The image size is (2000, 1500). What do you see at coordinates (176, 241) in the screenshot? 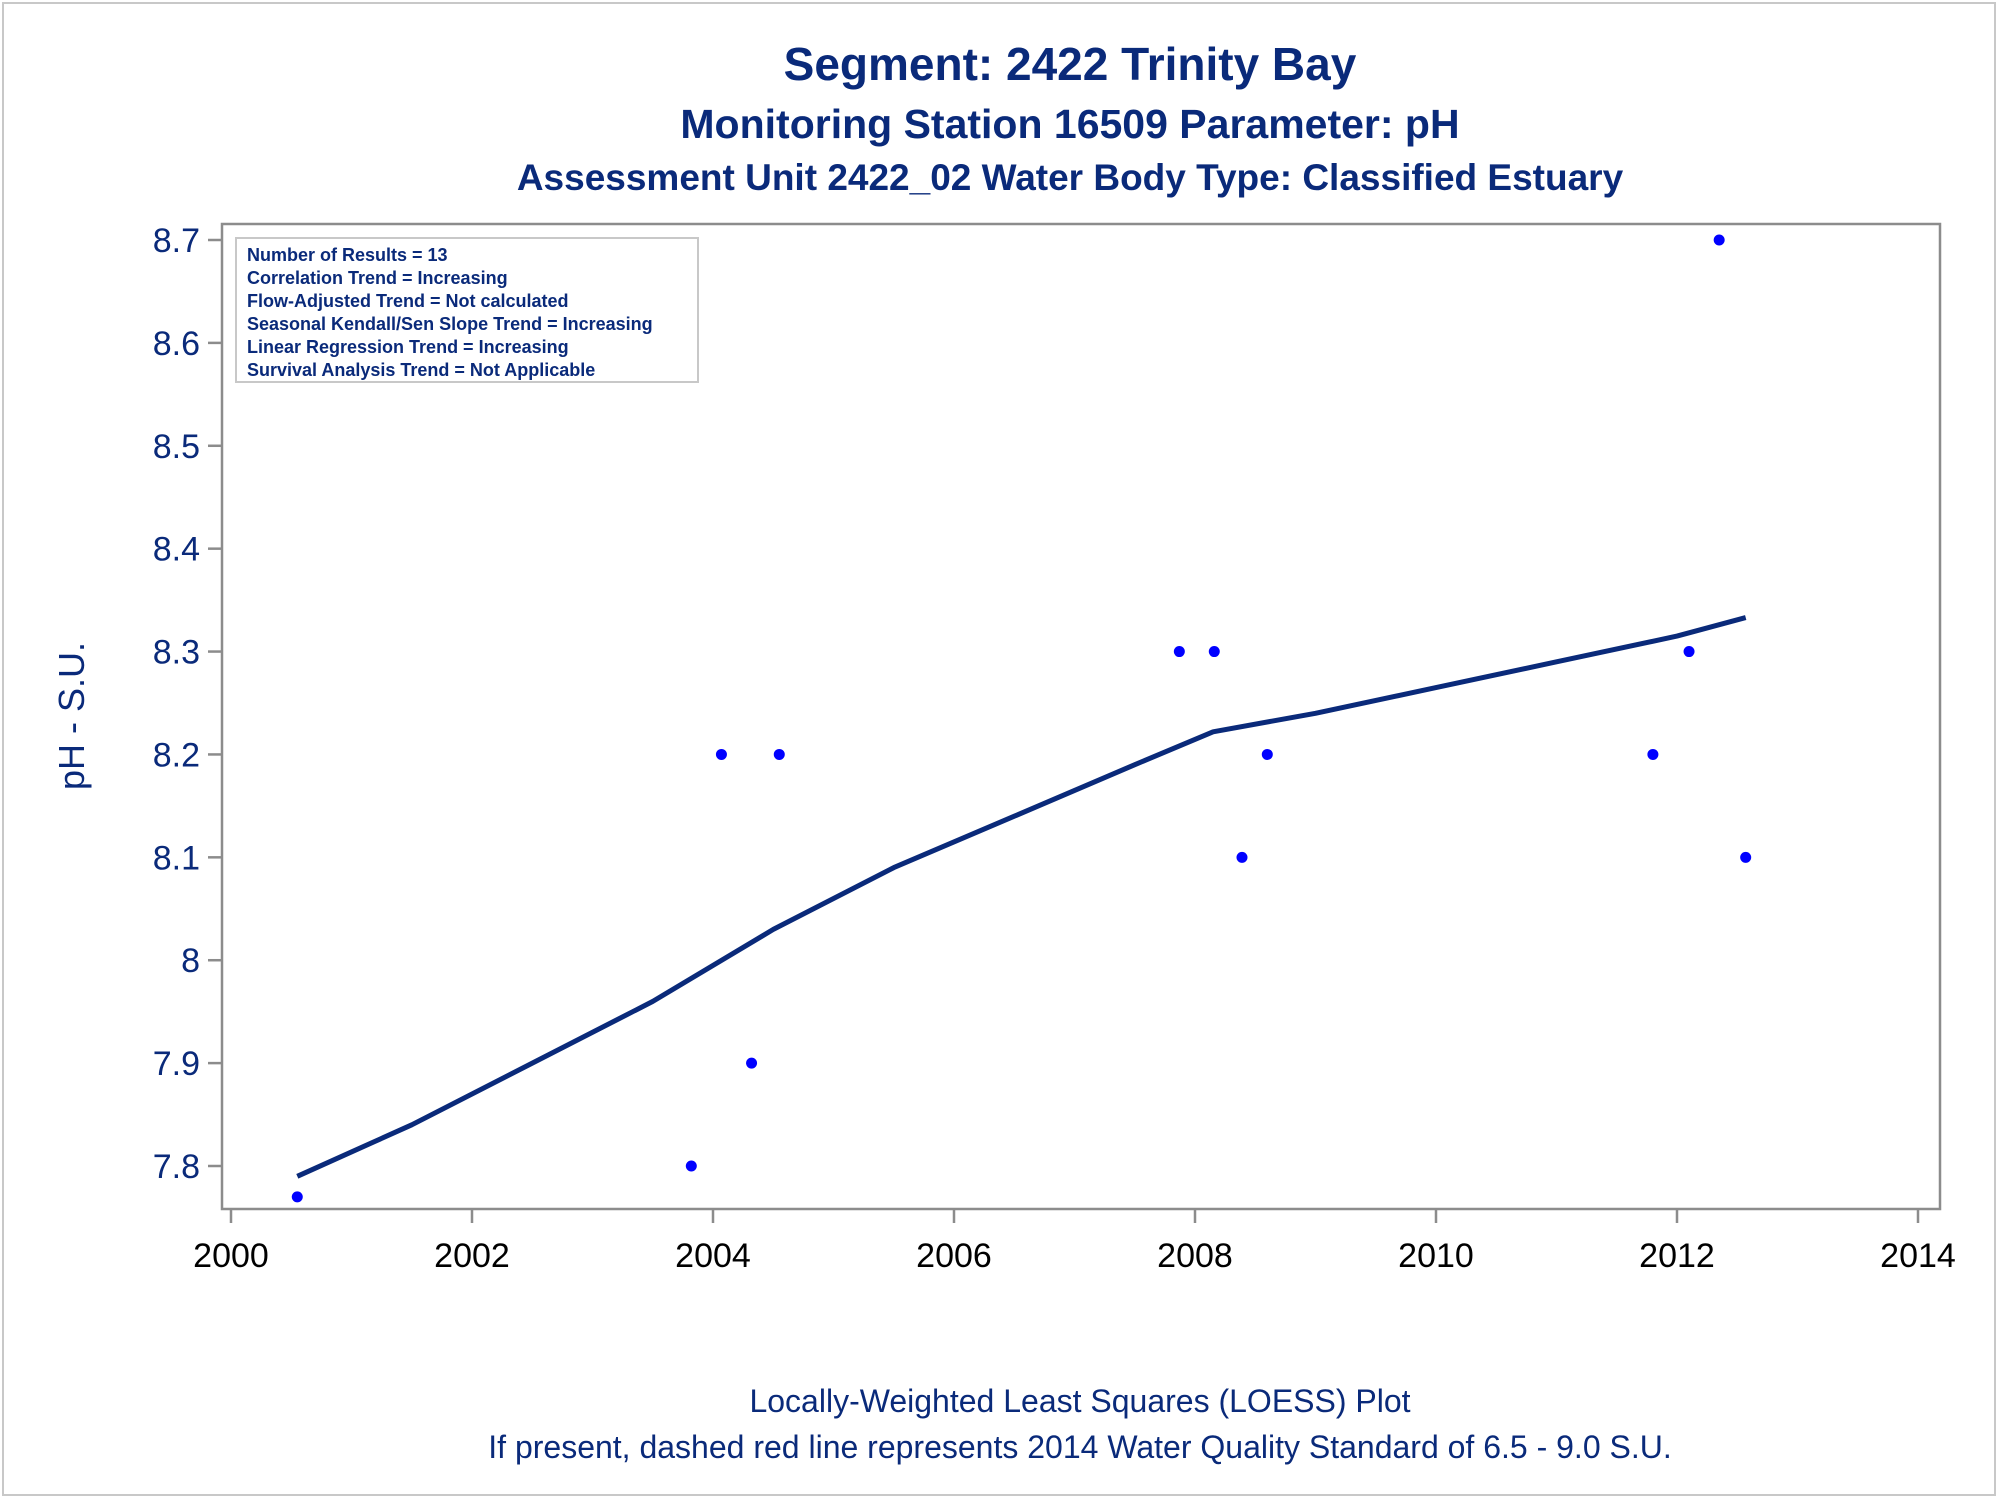
I see `y-tick-label: 8.7` at bounding box center [176, 241].